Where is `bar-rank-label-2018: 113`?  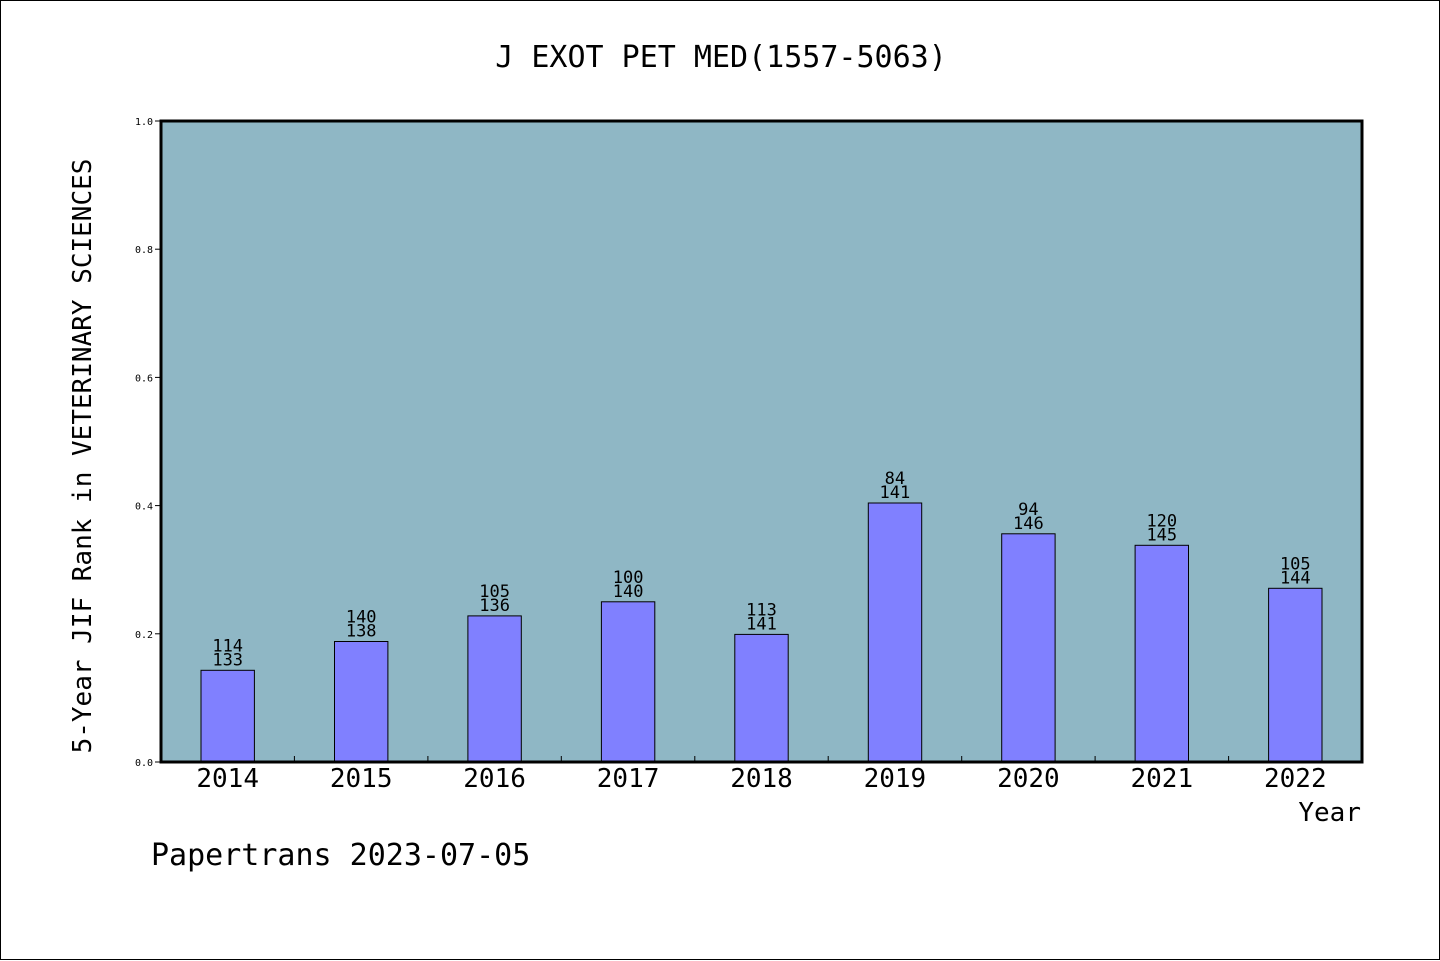 bar-rank-label-2018: 113 is located at coordinates (761, 610).